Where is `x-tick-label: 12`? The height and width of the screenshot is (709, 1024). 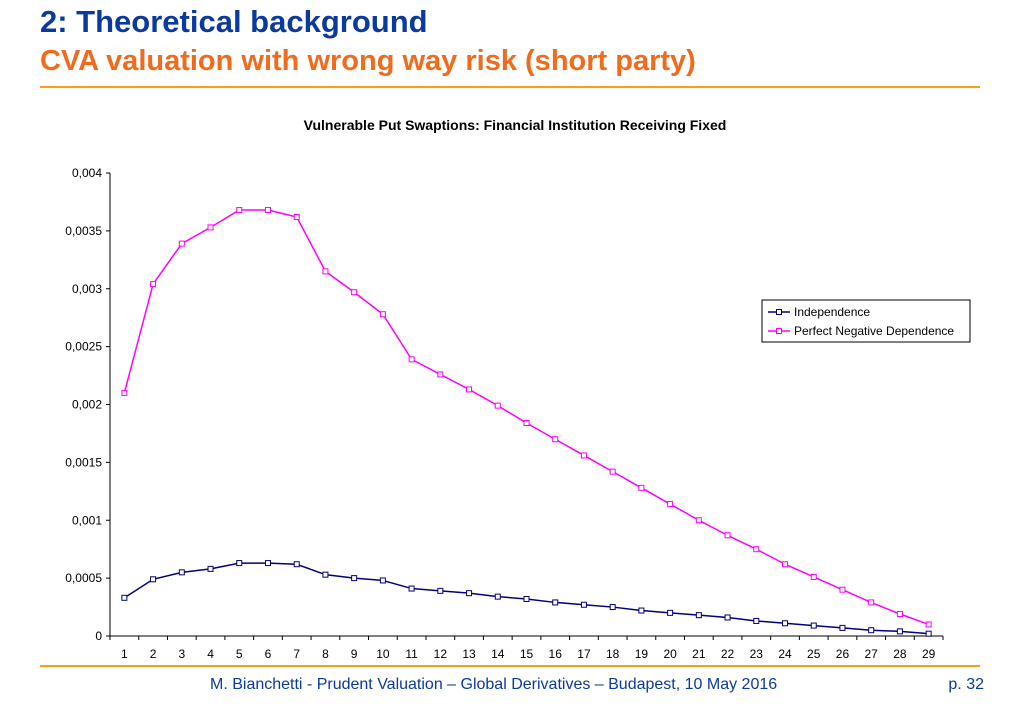
x-tick-label: 12 is located at coordinates (441, 653).